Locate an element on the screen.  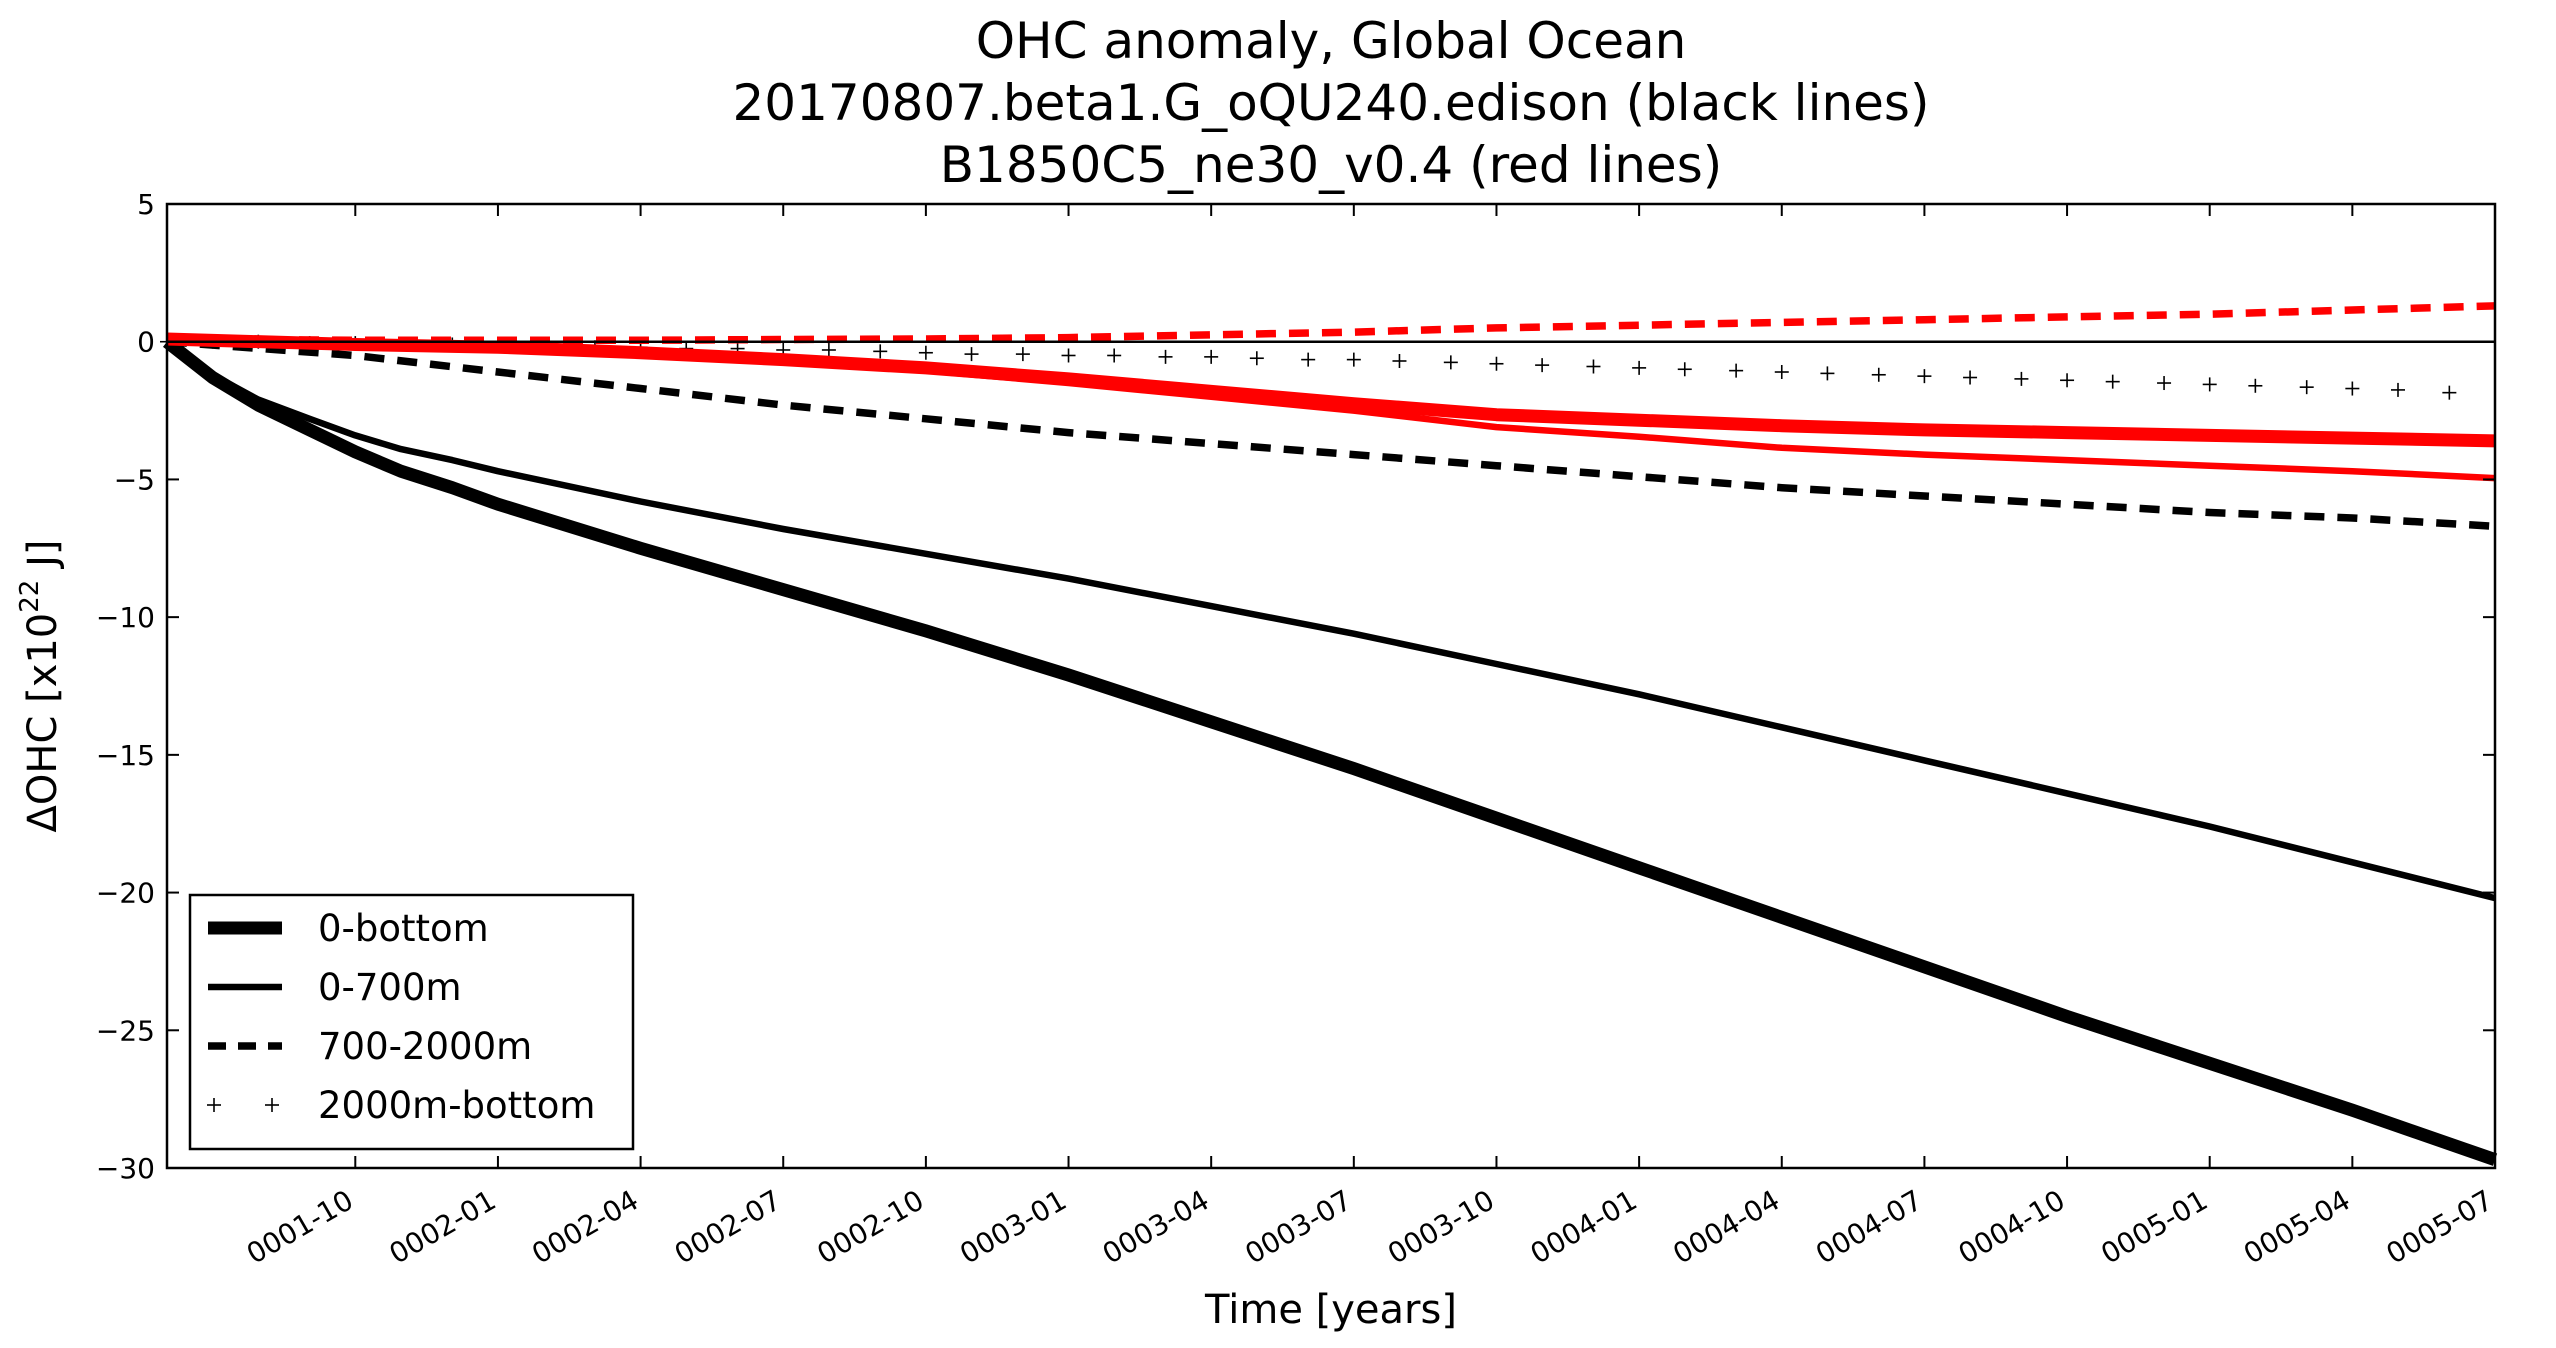
red-thick-solid-series is located at coordinates (1331, 390).